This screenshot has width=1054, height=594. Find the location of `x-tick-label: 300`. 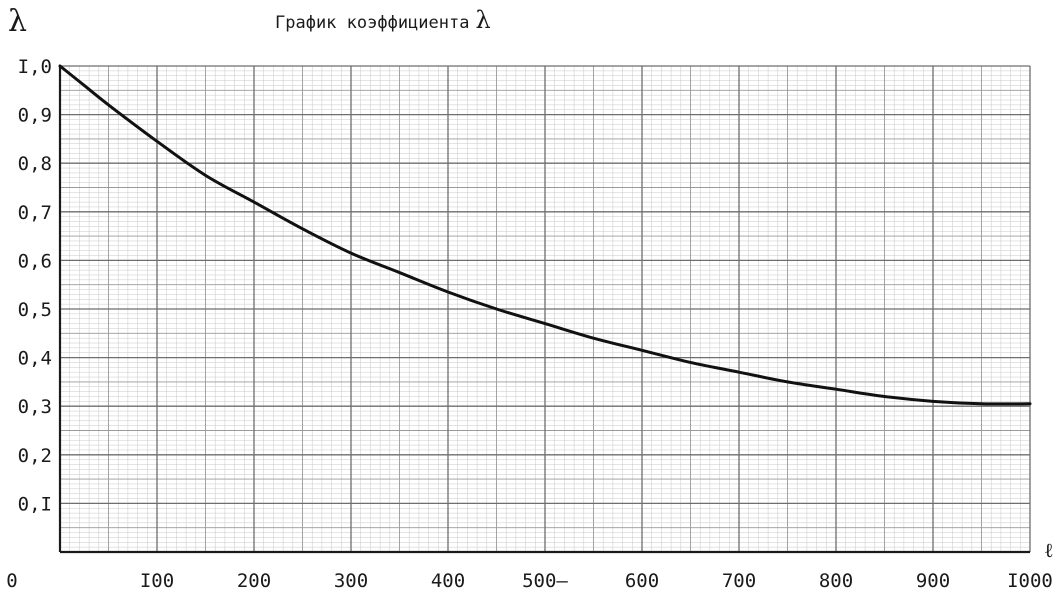

x-tick-label: 300 is located at coordinates (351, 581).